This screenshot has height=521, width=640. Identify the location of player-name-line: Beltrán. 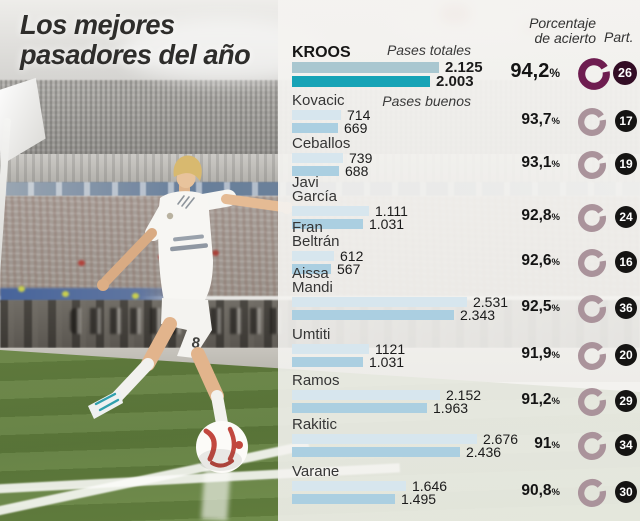
(316, 241).